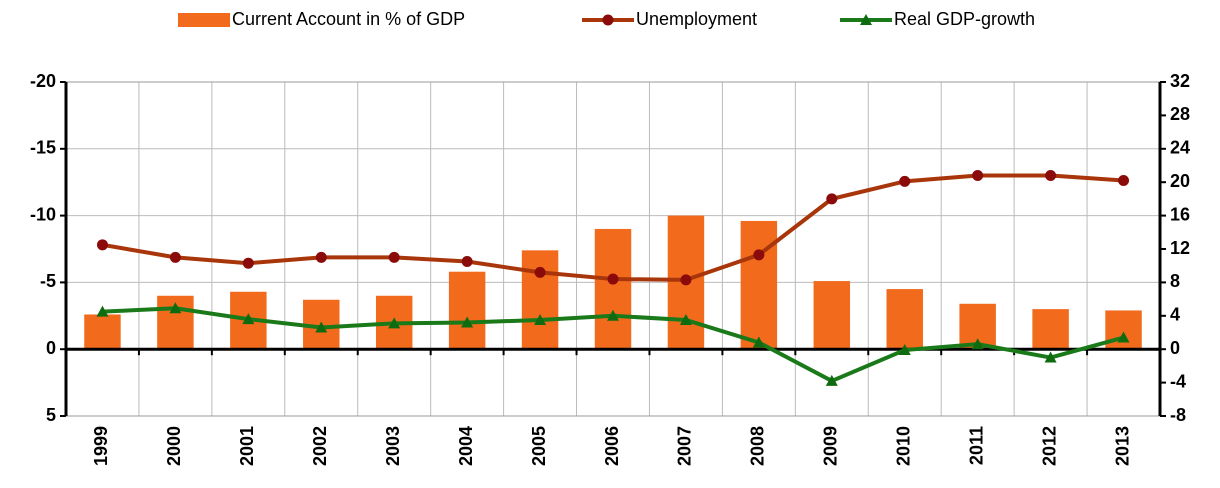 Image resolution: width=1220 pixels, height=488 pixels. I want to click on legend-swatch, so click(204, 20).